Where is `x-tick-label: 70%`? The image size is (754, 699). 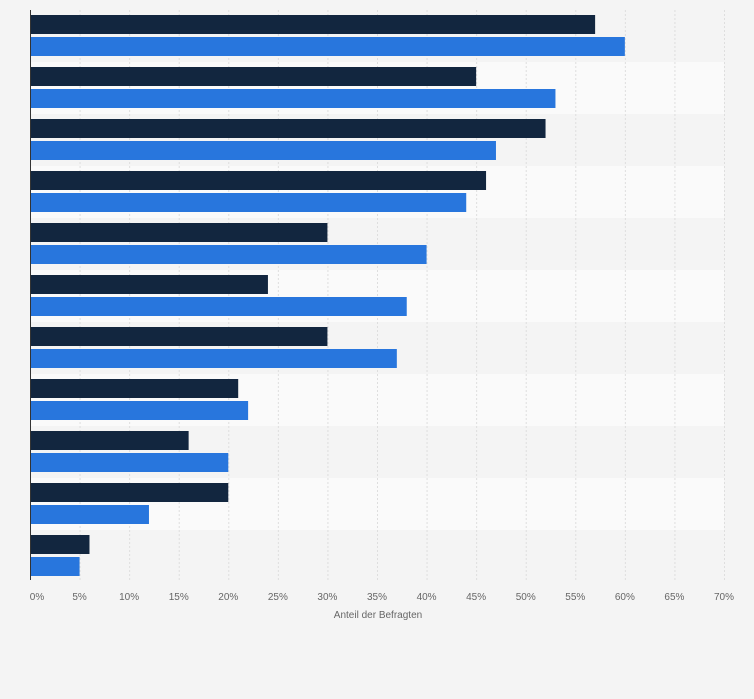 x-tick-label: 70% is located at coordinates (724, 597).